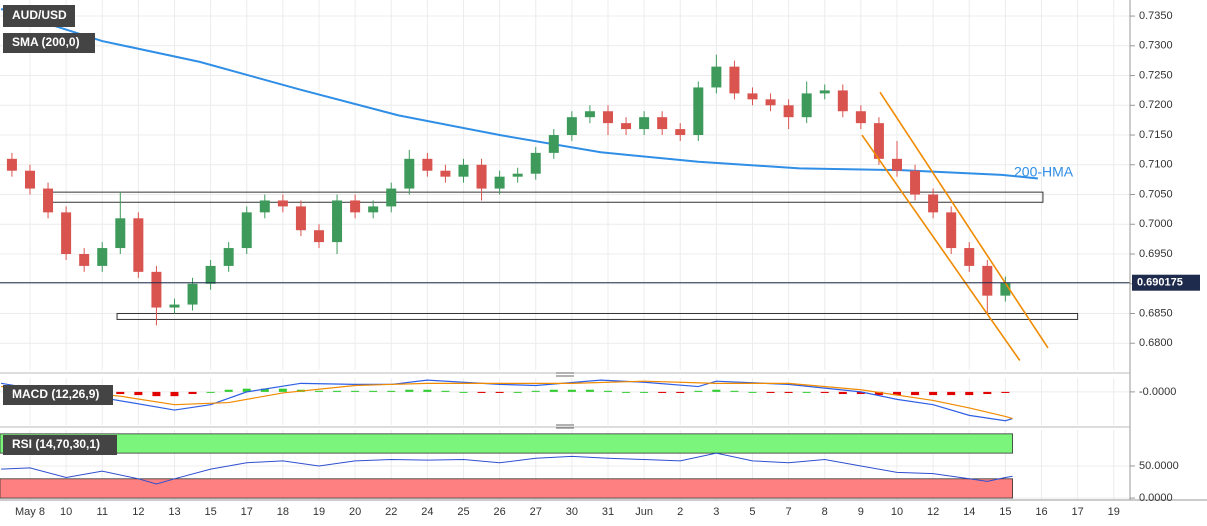 This screenshot has height=526, width=1207. What do you see at coordinates (138, 512) in the screenshot?
I see `x-tick-label: 12` at bounding box center [138, 512].